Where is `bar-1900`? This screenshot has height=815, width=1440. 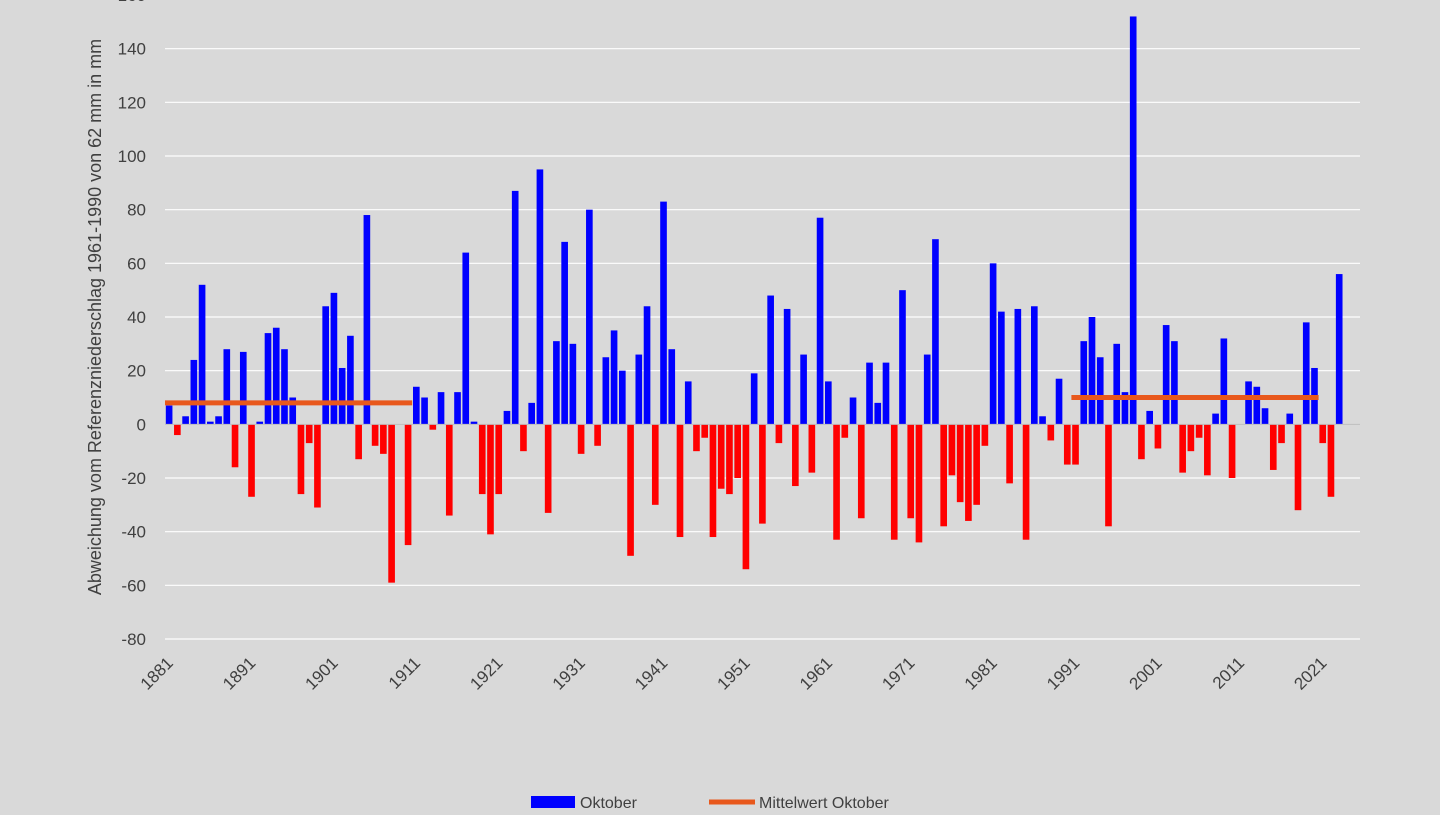
bar-1900 is located at coordinates (325, 365).